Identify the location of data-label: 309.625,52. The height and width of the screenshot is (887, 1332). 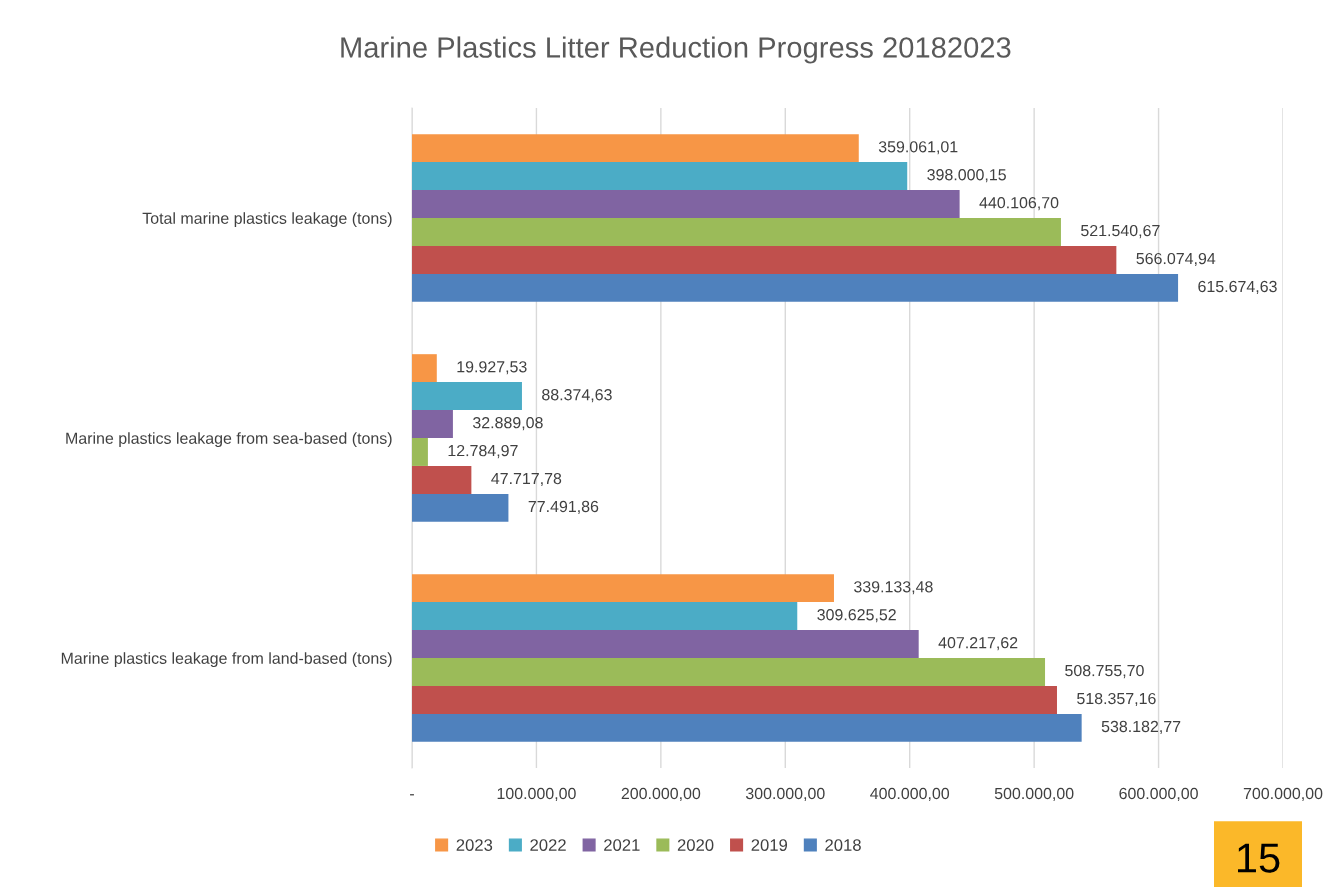
(856, 616).